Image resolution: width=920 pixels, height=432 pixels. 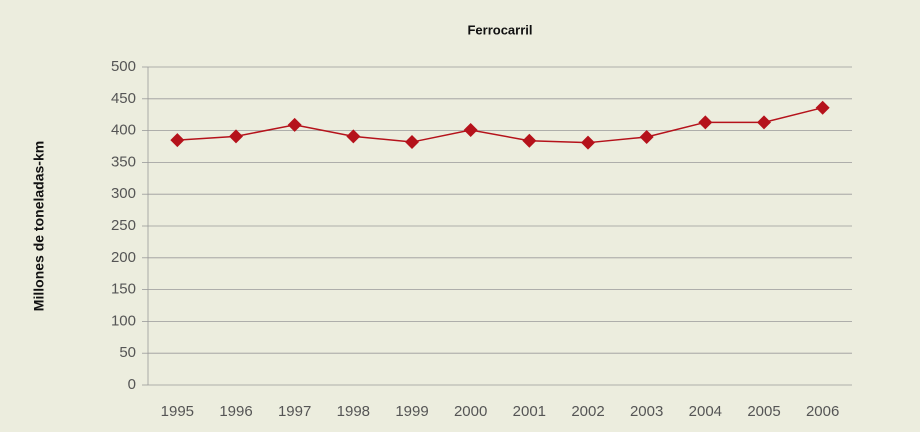 I want to click on x-tick-label: 1999, so click(x=411, y=411).